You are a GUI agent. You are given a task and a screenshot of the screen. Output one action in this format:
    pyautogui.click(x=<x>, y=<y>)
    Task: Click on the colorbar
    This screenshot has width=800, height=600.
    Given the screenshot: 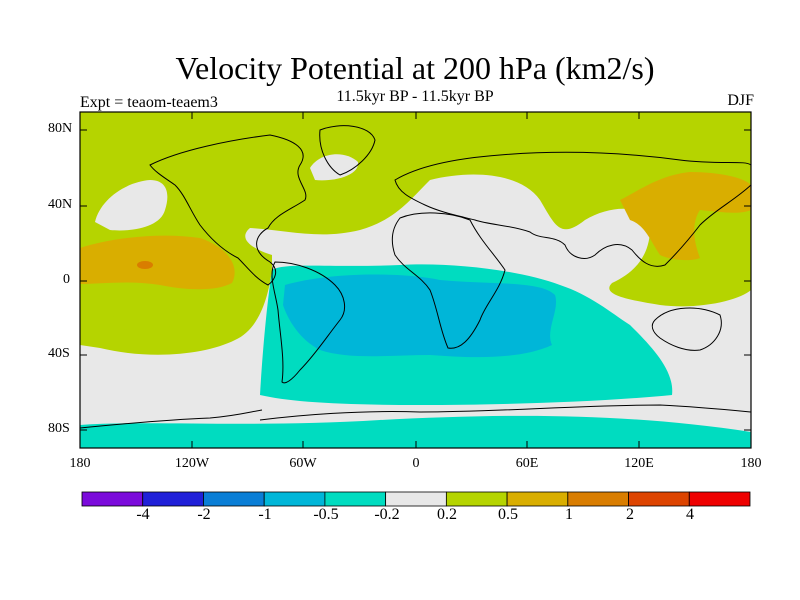 What is the action you would take?
    pyautogui.click(x=416, y=499)
    